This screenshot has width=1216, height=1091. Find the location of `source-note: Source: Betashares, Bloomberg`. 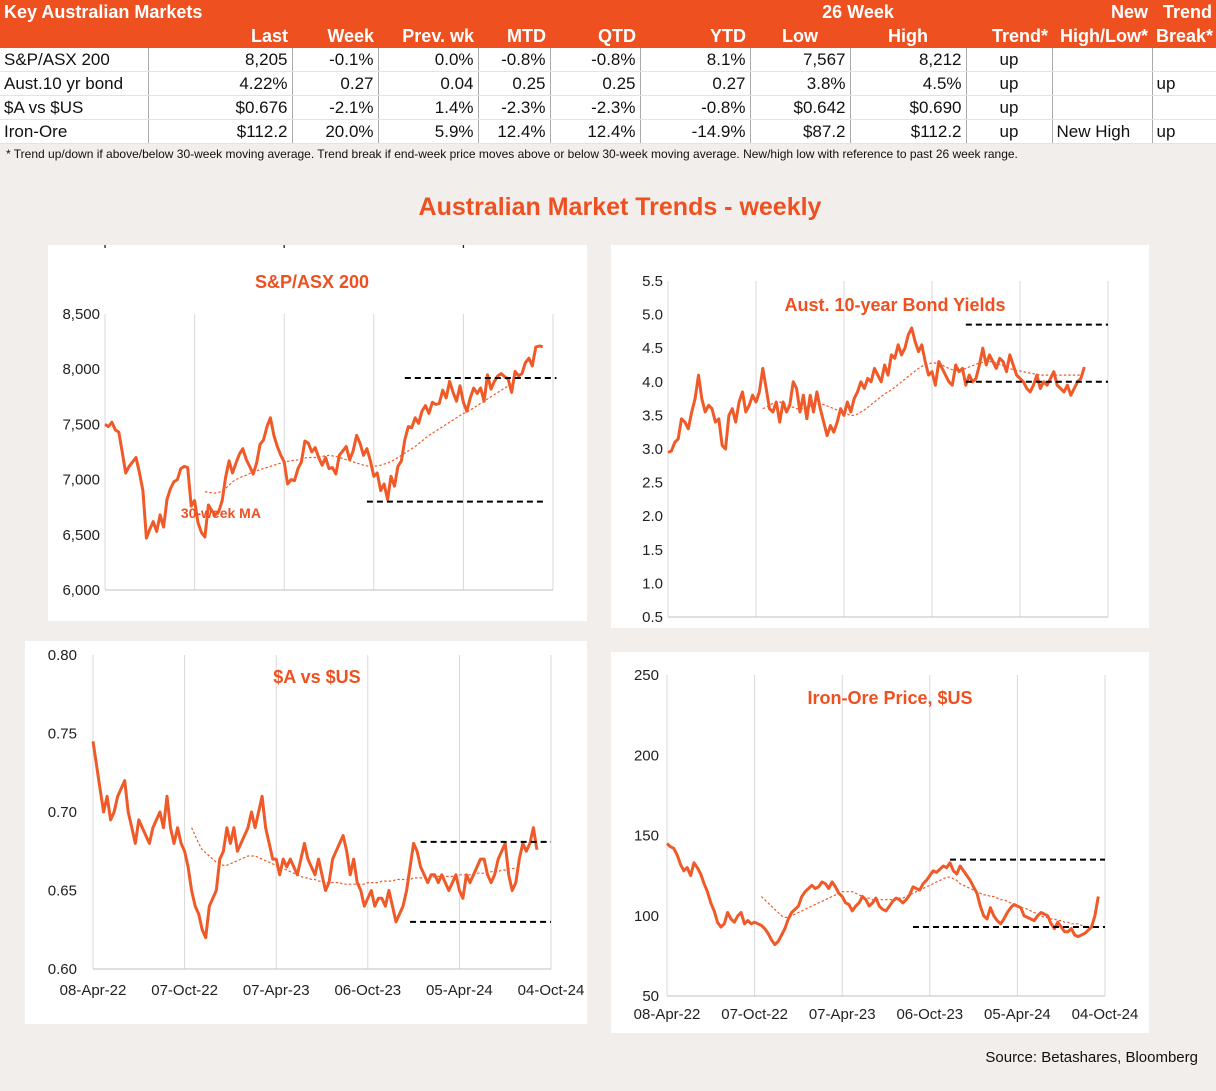

source-note: Source: Betashares, Bloomberg is located at coordinates (1091, 1057).